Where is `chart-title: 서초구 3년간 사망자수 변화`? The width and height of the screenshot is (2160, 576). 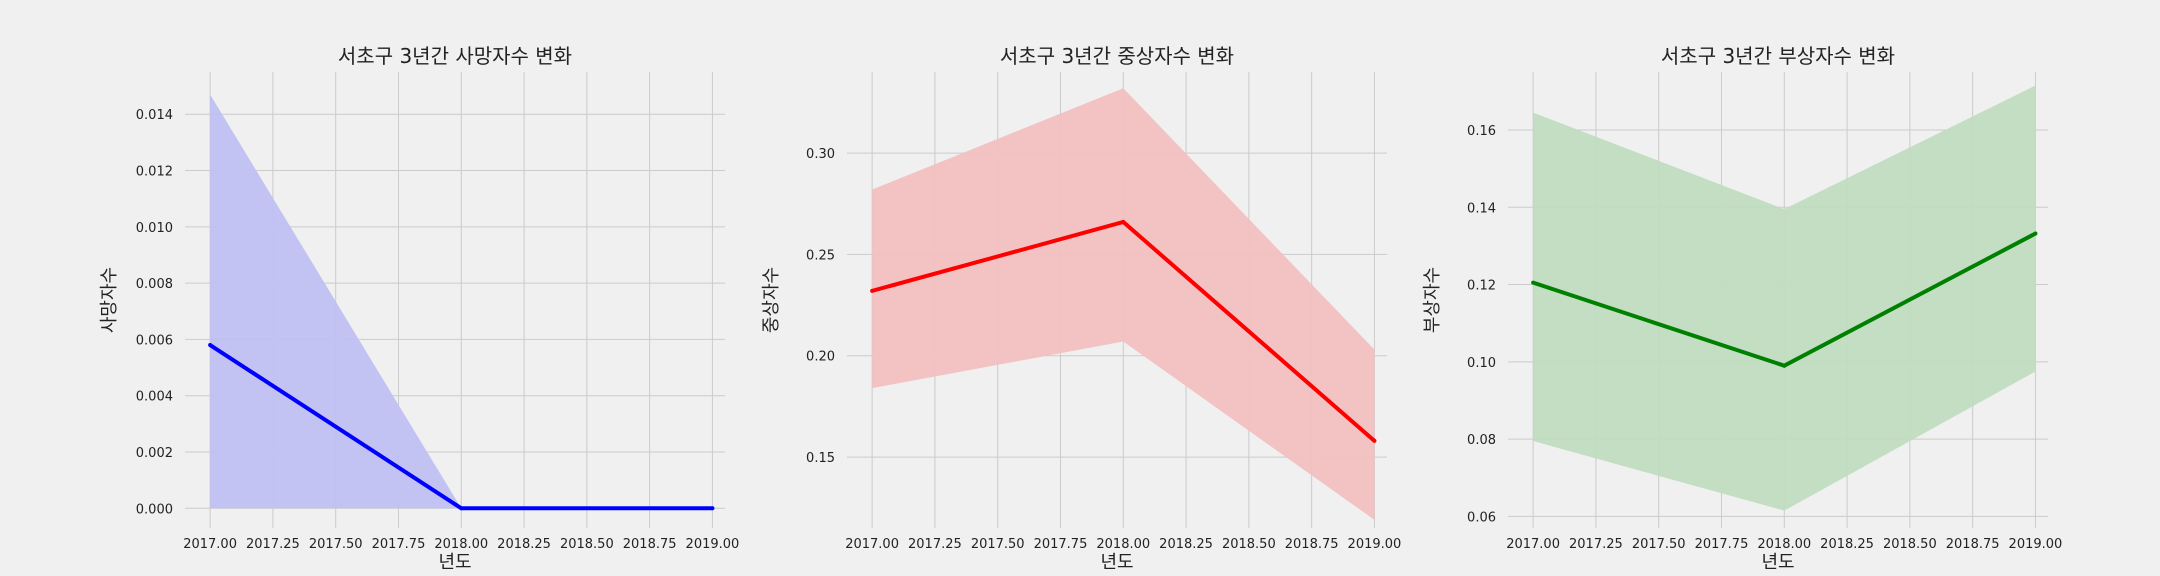 chart-title: 서초구 3년간 사망자수 변화 is located at coordinates (455, 56).